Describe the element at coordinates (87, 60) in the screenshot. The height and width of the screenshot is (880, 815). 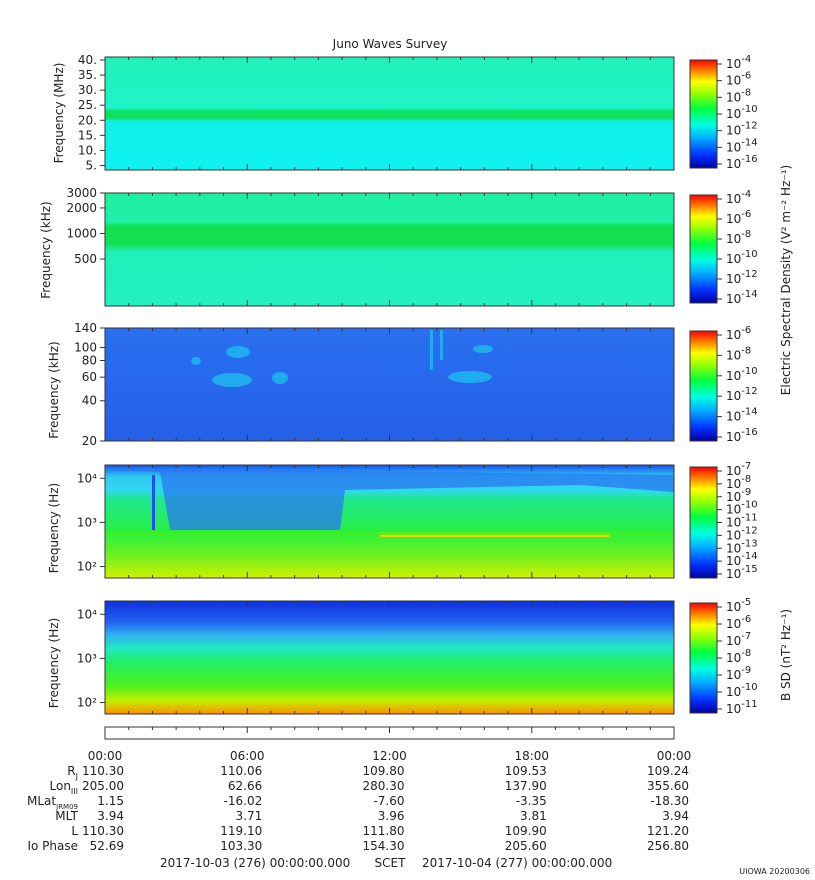
I see `y-tick-label: 40.` at that location.